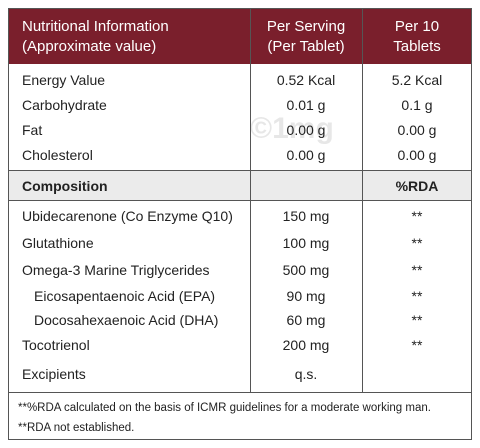  What do you see at coordinates (417, 80) in the screenshot?
I see `nutrition-cell: 5.2 Kcal` at bounding box center [417, 80].